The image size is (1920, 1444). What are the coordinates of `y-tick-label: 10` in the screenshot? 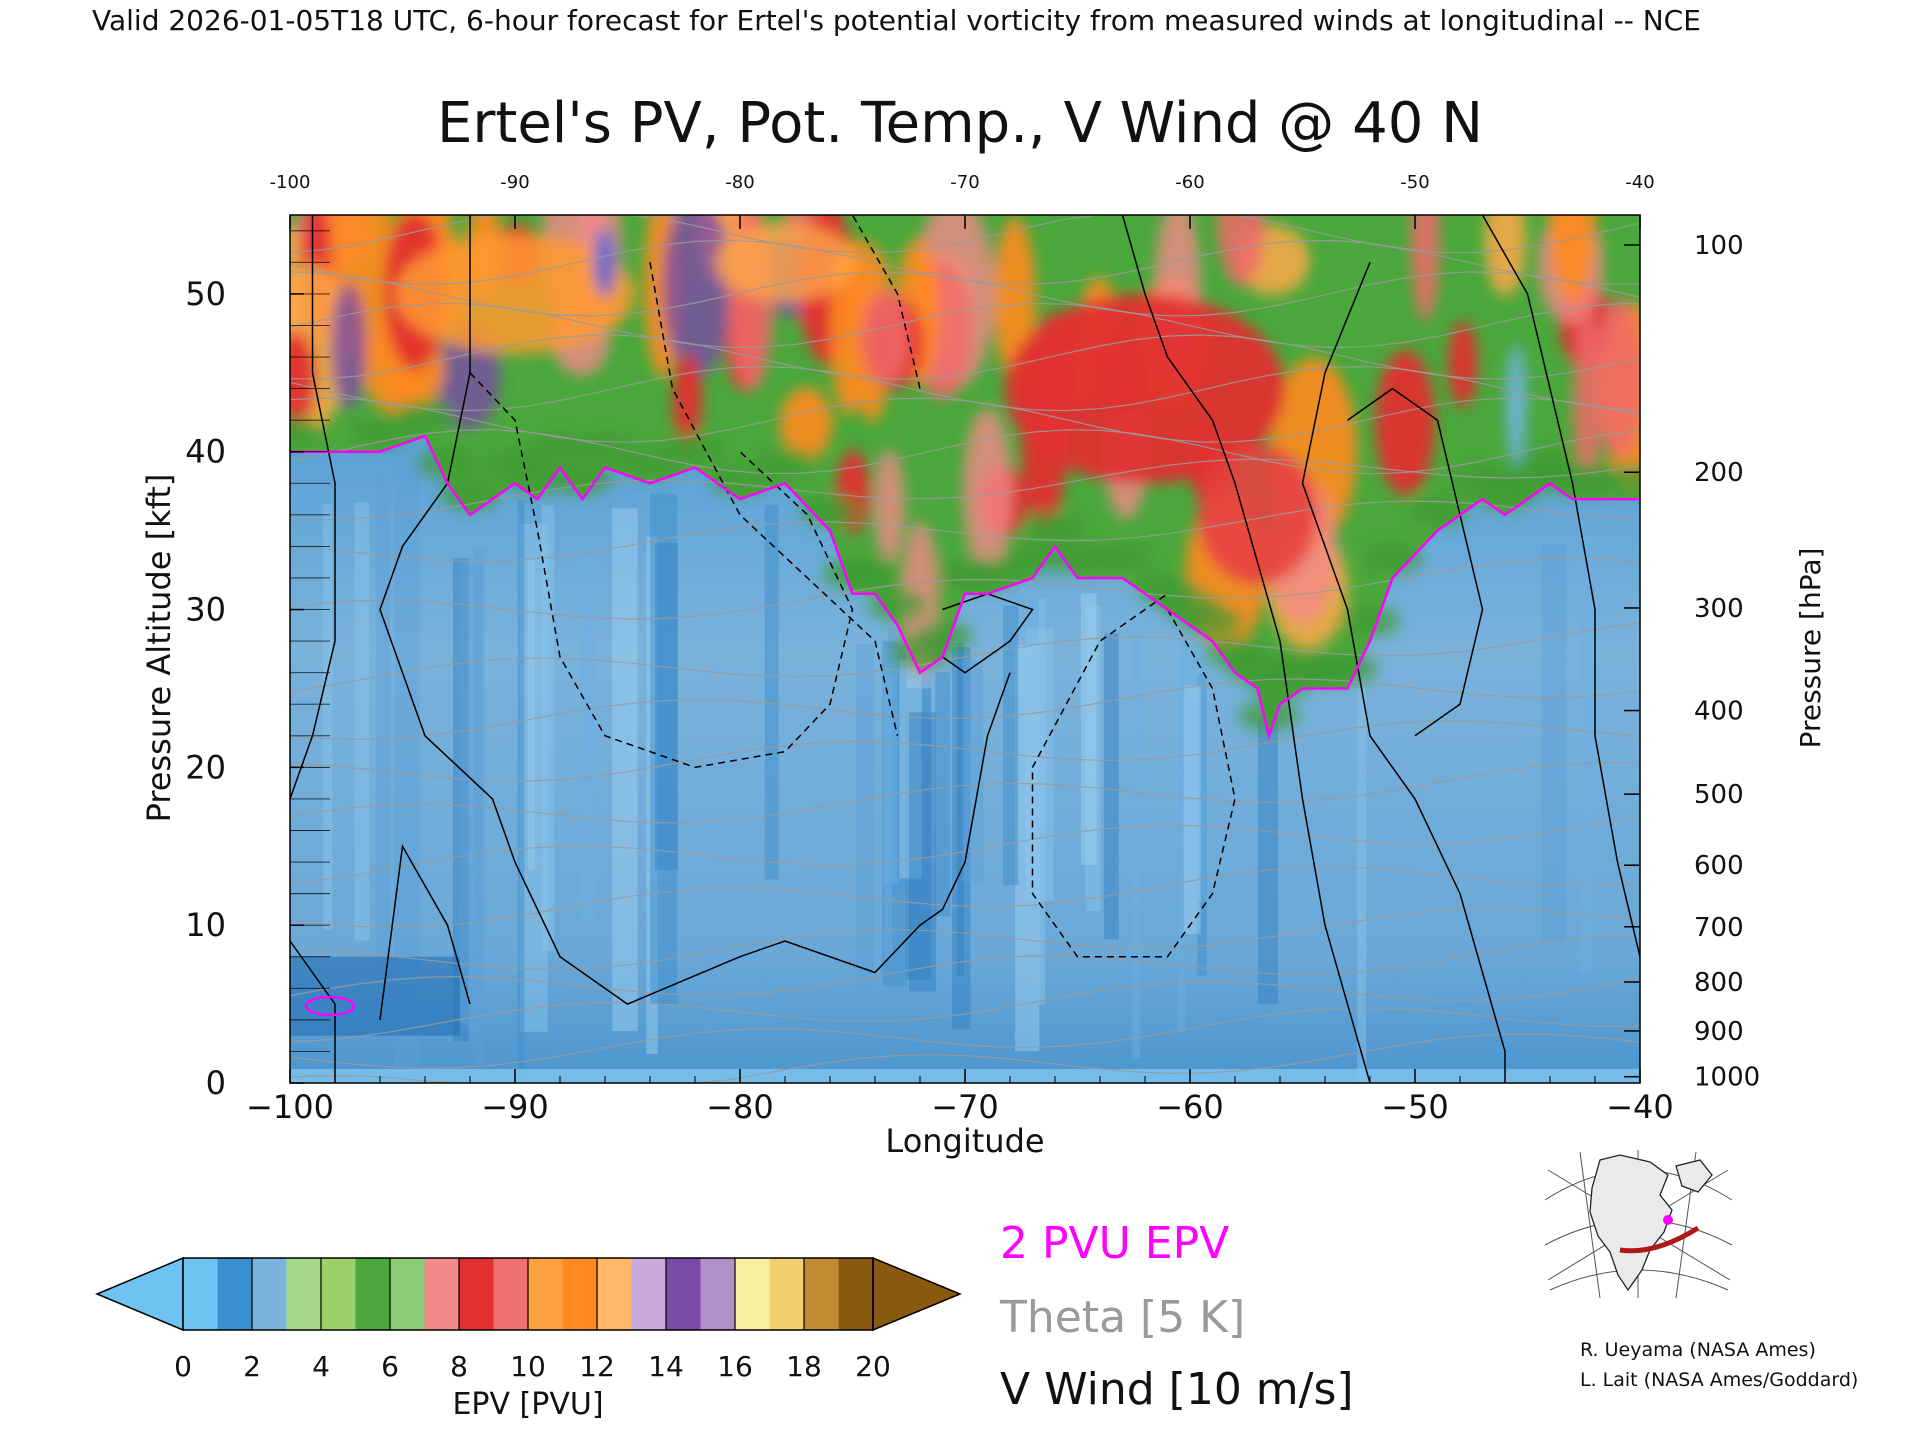 It's located at (205, 925).